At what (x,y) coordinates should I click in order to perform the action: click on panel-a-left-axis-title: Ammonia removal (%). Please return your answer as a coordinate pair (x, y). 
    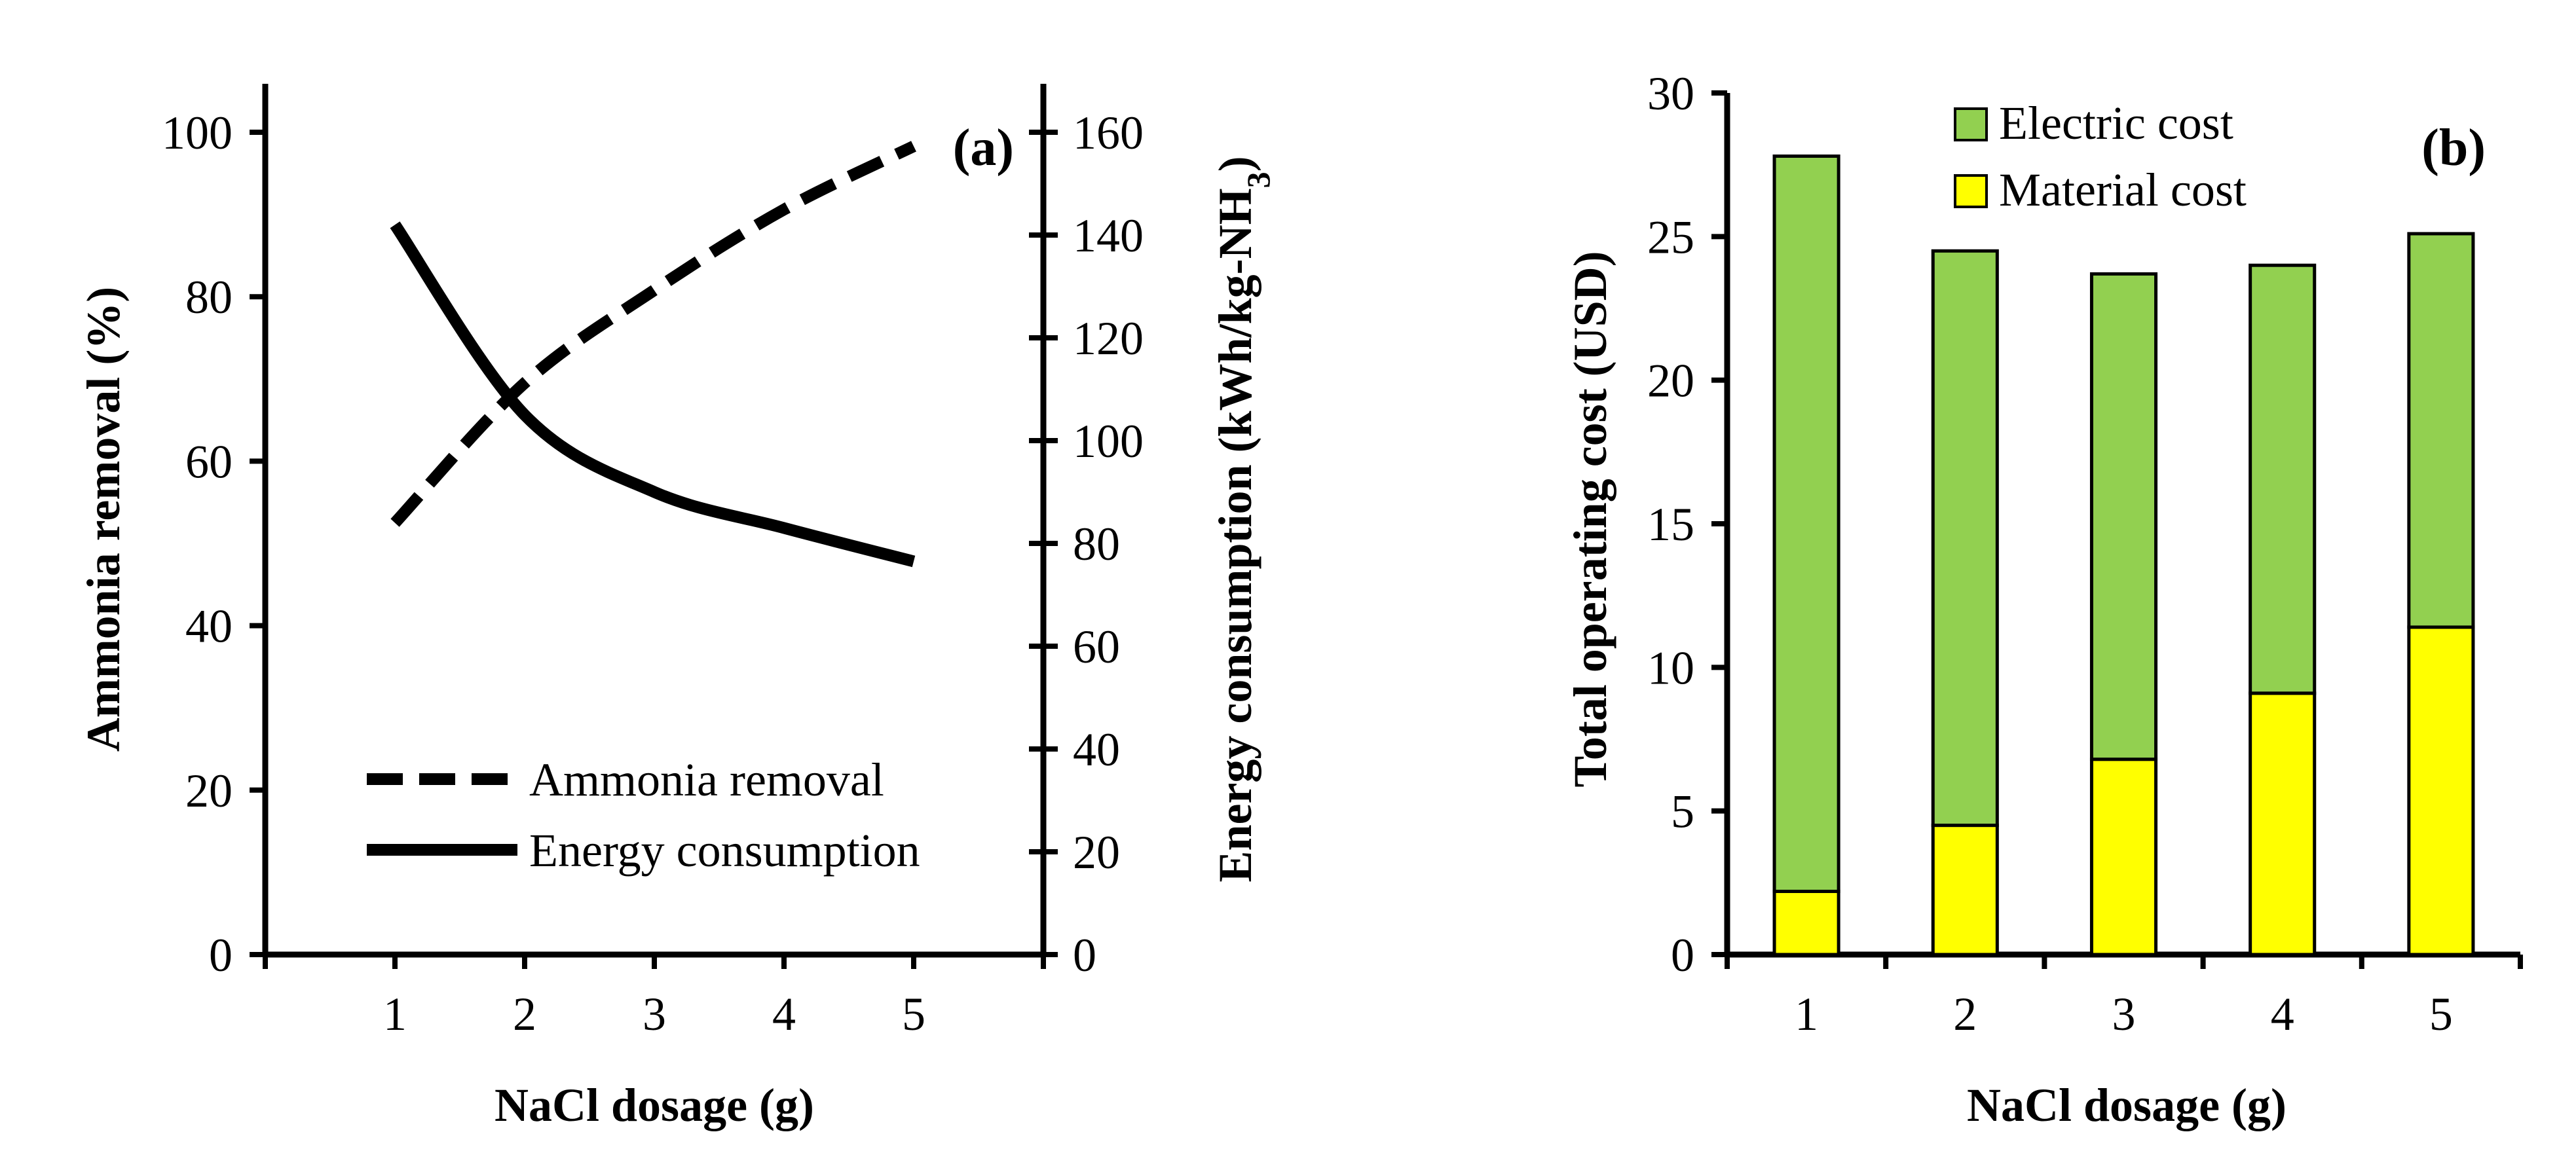
    Looking at the image, I should click on (103, 519).